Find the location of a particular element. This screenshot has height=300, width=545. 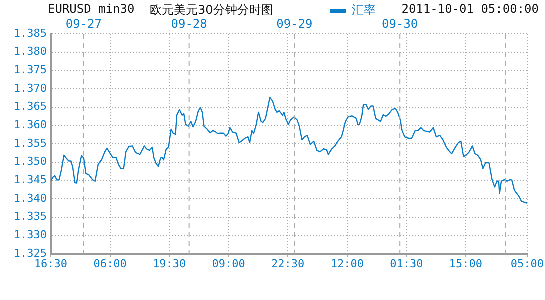

y-tick-label: 1.380 is located at coordinates (30, 51).